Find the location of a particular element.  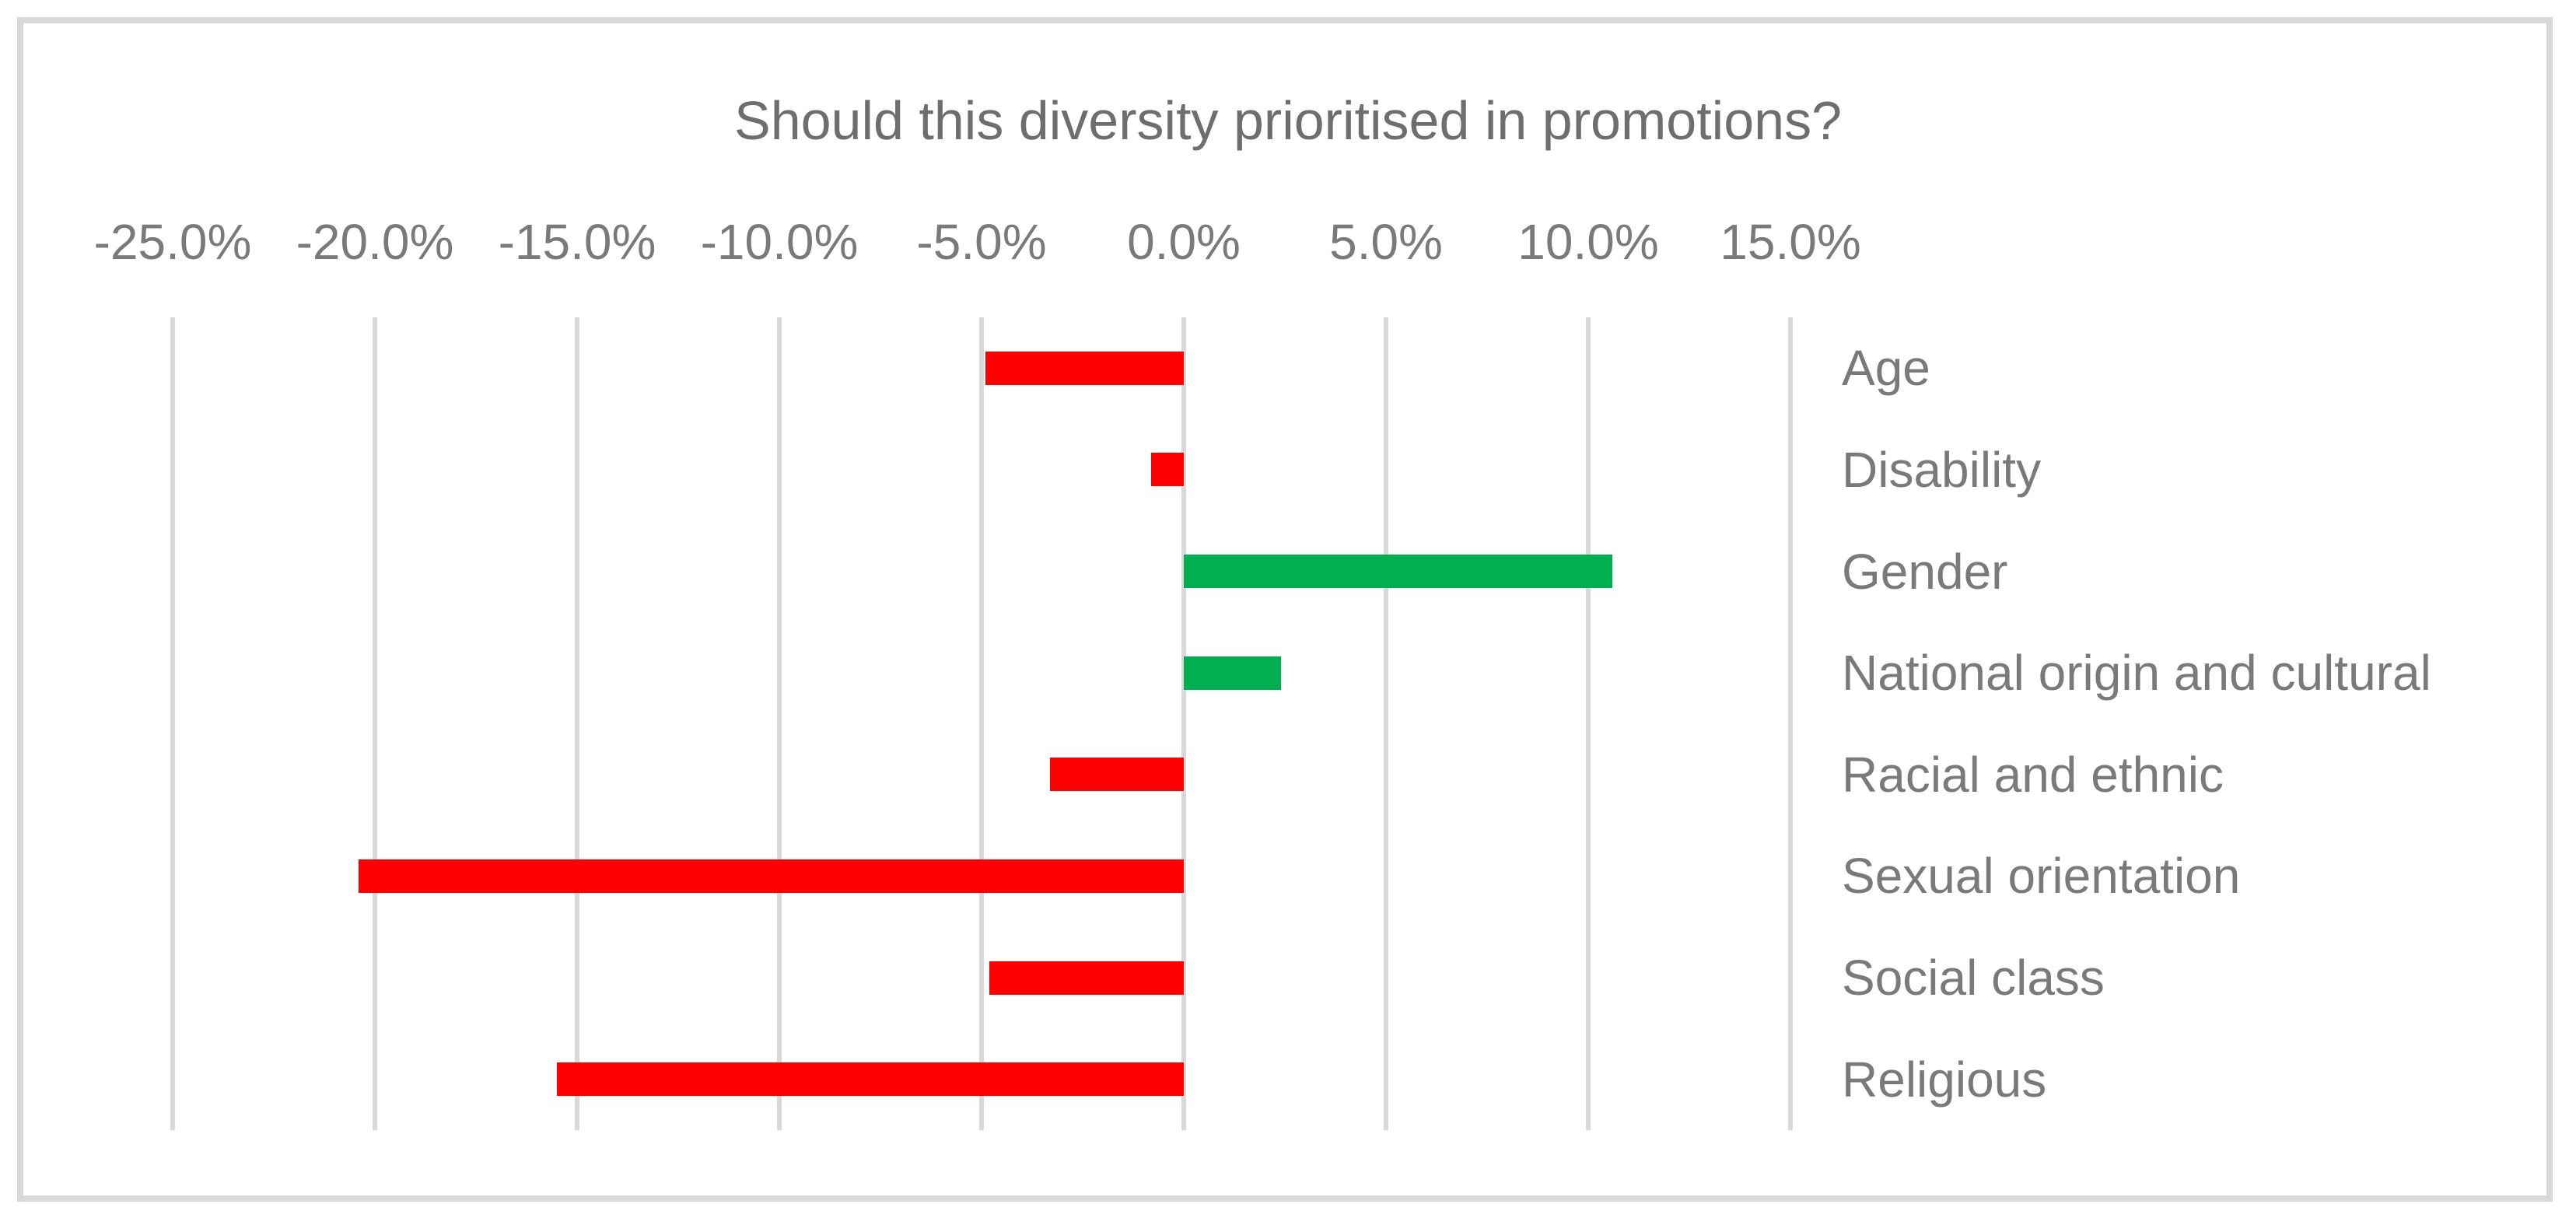

x-tick-label-0-0: 0.0% is located at coordinates (1184, 242).